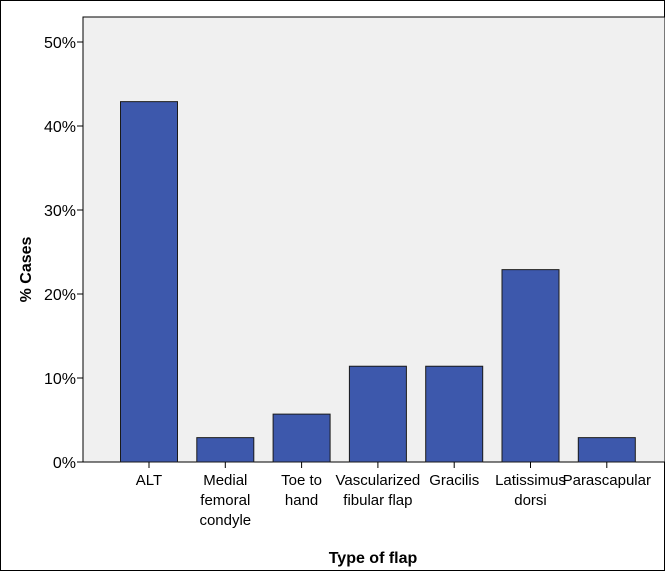  What do you see at coordinates (530, 480) in the screenshot?
I see `x-tick-label: Latissimus` at bounding box center [530, 480].